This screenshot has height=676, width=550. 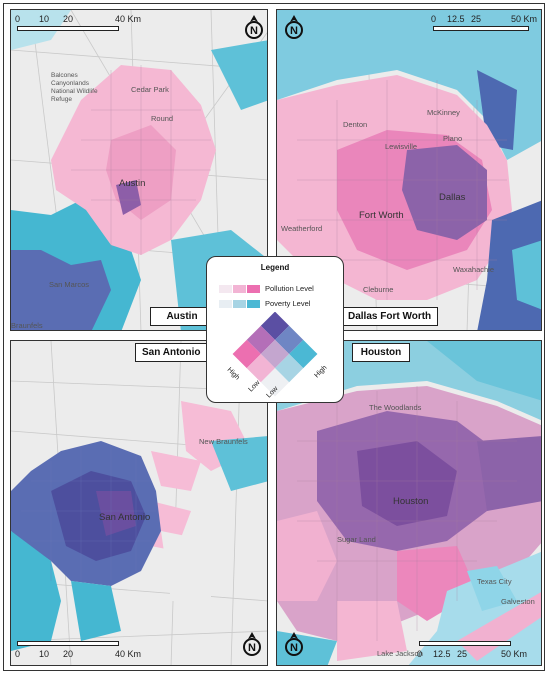 What do you see at coordinates (162, 118) in the screenshot?
I see `place-label: Round` at bounding box center [162, 118].